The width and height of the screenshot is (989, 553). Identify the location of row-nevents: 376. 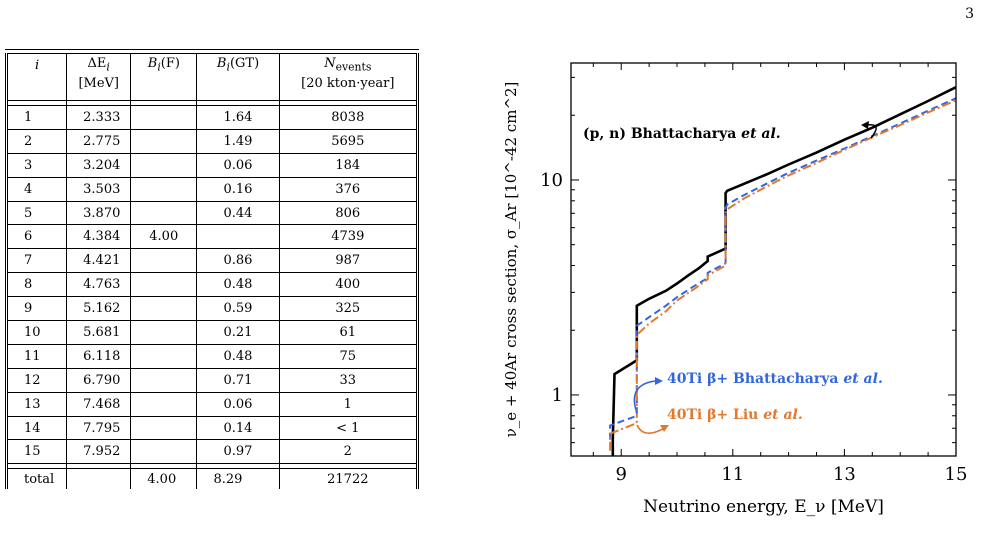
(349, 189).